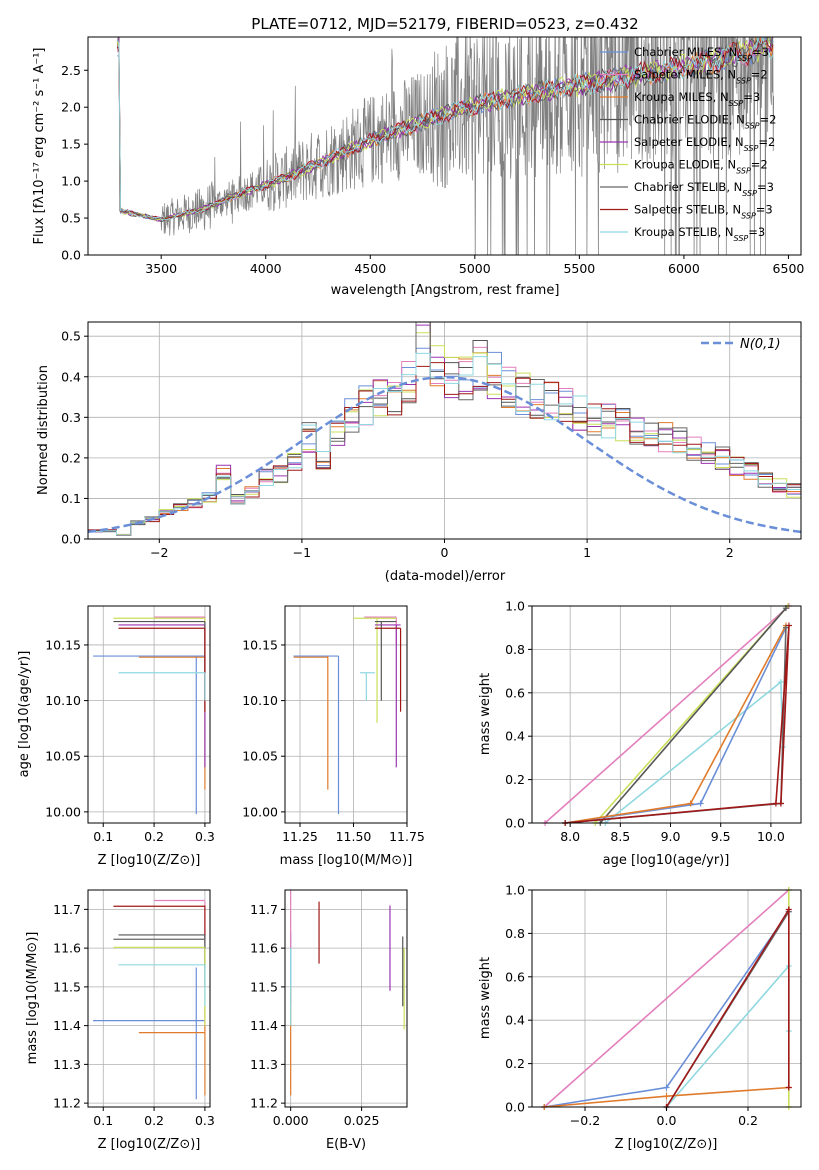 This screenshot has height=1170, width=819. Describe the element at coordinates (71, 70) in the screenshot. I see `spectrum-ytick-label: 2.5` at that location.